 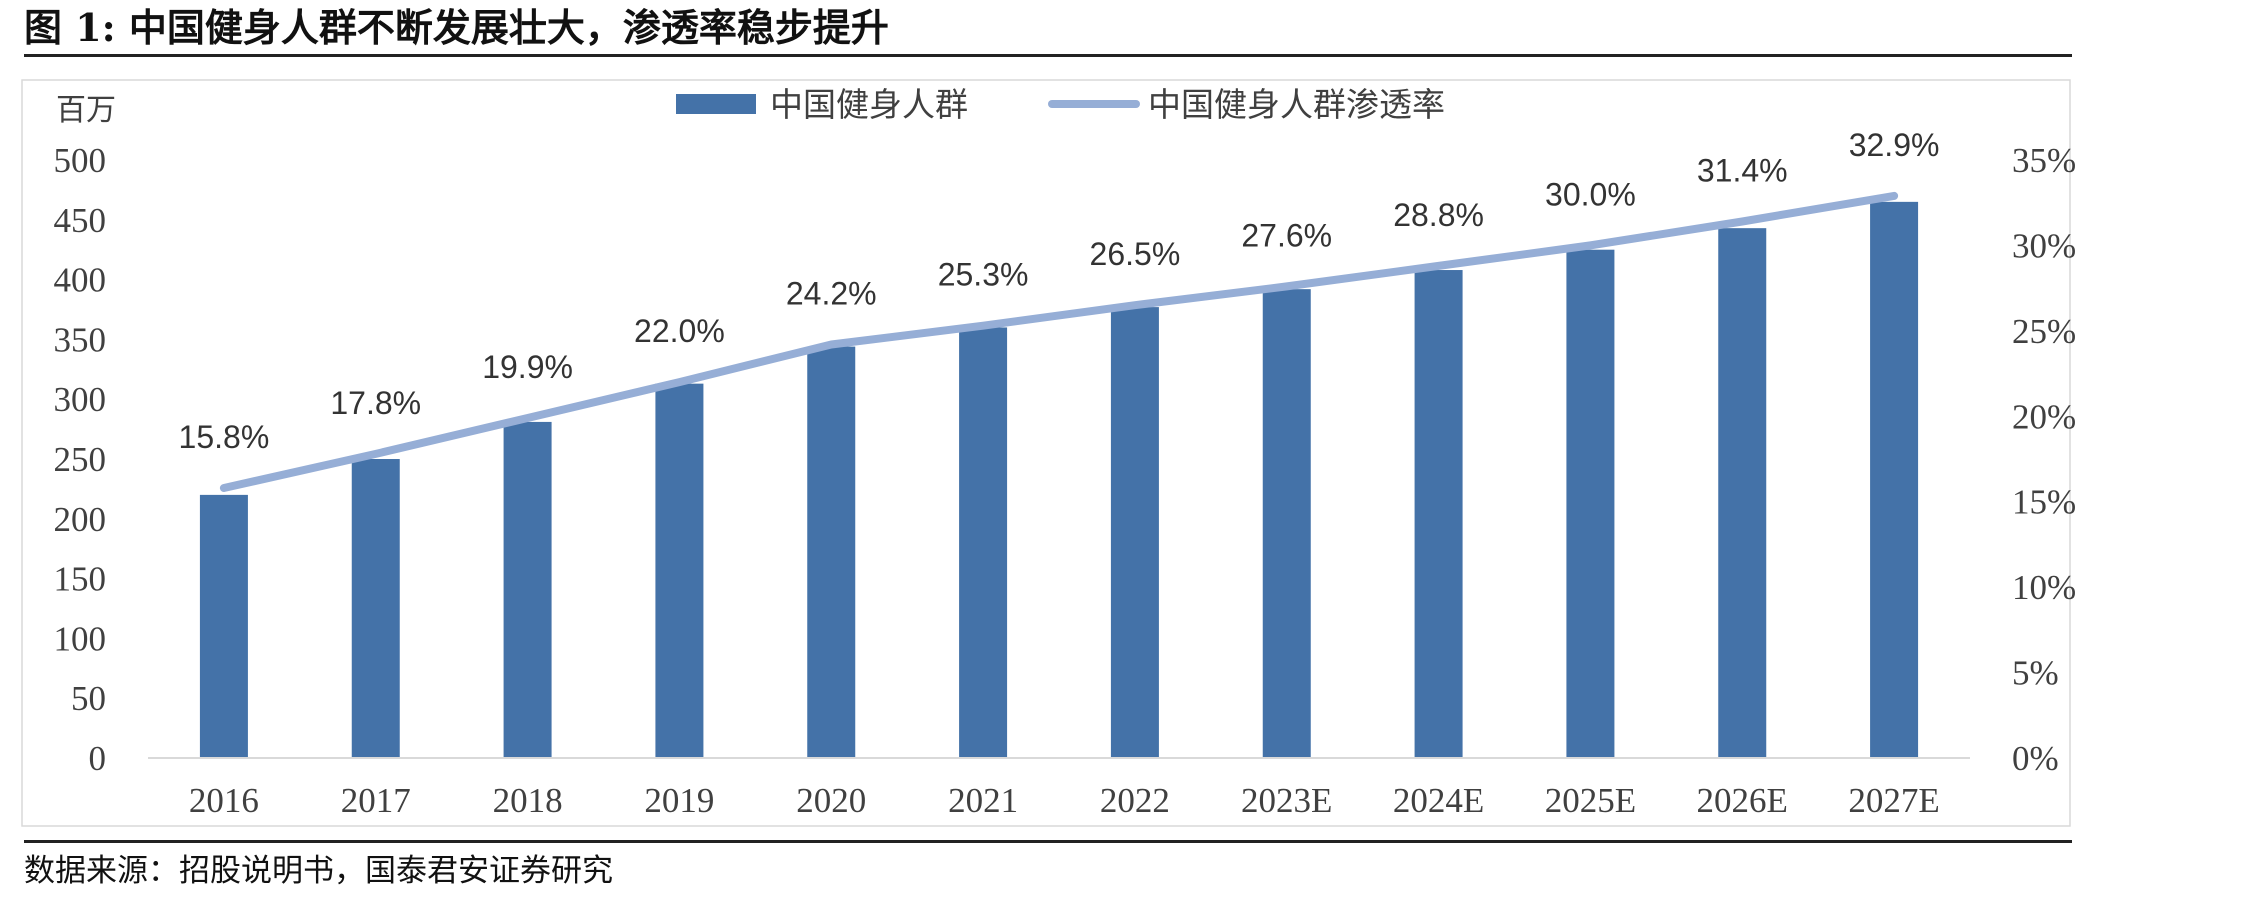 I want to click on x-axis-tick-label: 2023E, so click(x=1286, y=800).